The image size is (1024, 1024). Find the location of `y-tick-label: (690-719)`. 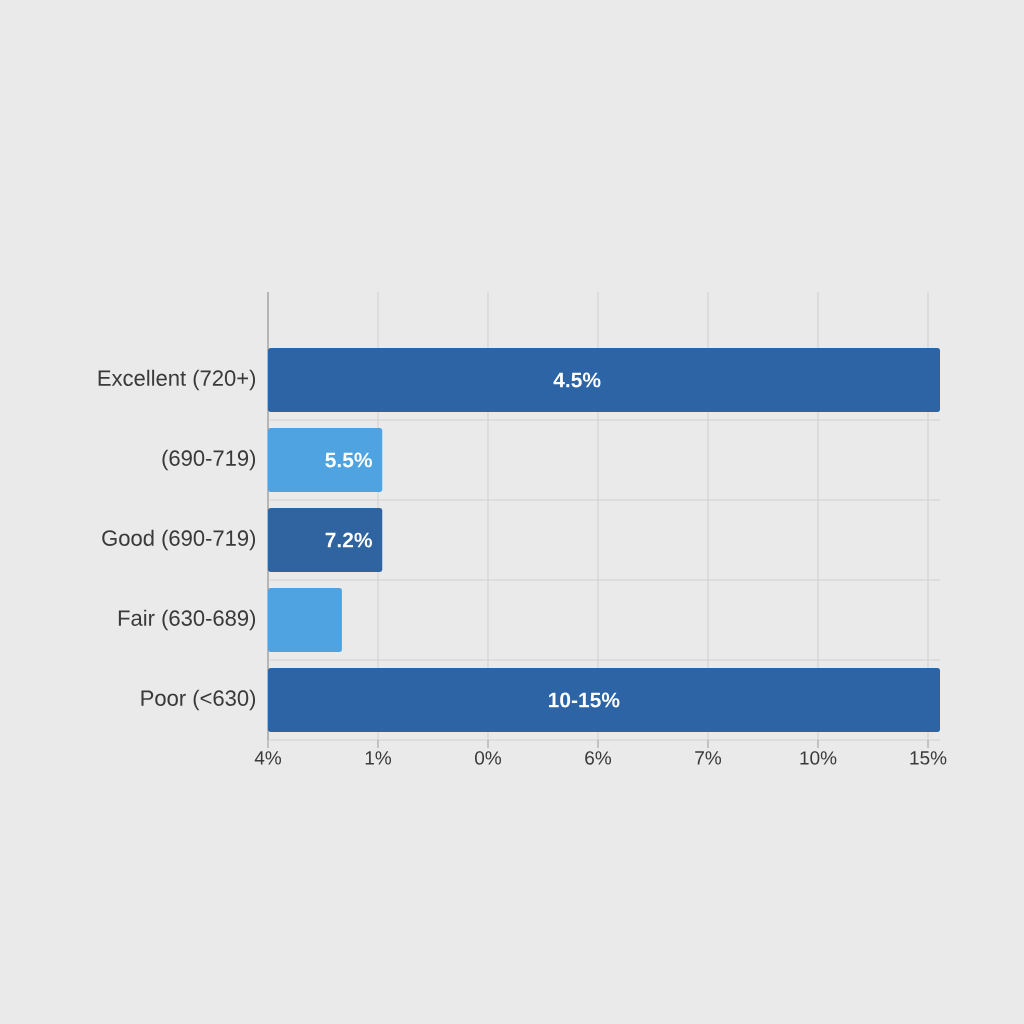

y-tick-label: (690-719) is located at coordinates (209, 460).